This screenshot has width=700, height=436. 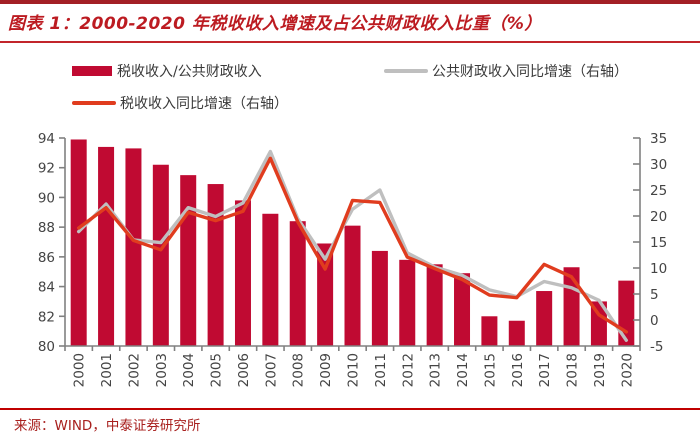 What do you see at coordinates (434, 305) in the screenshot?
I see `bar-2013` at bounding box center [434, 305].